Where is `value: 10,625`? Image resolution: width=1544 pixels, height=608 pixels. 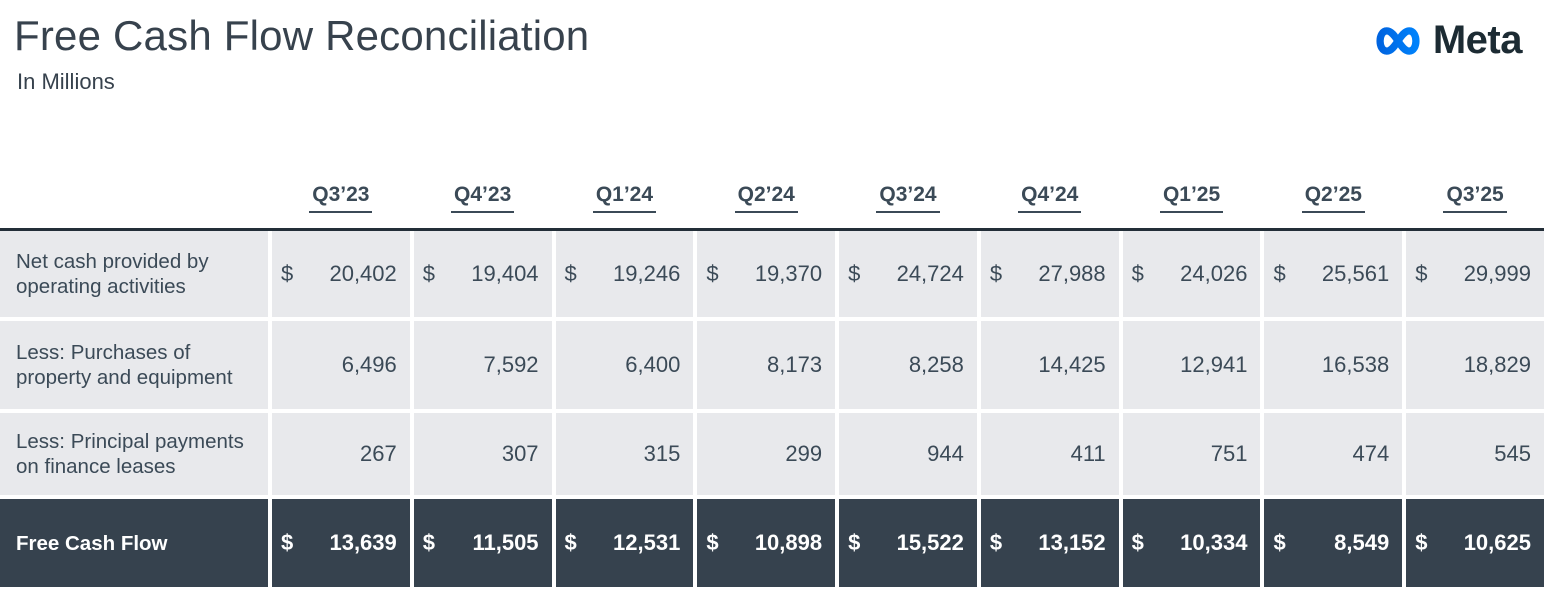
value: 10,625 is located at coordinates (1497, 543).